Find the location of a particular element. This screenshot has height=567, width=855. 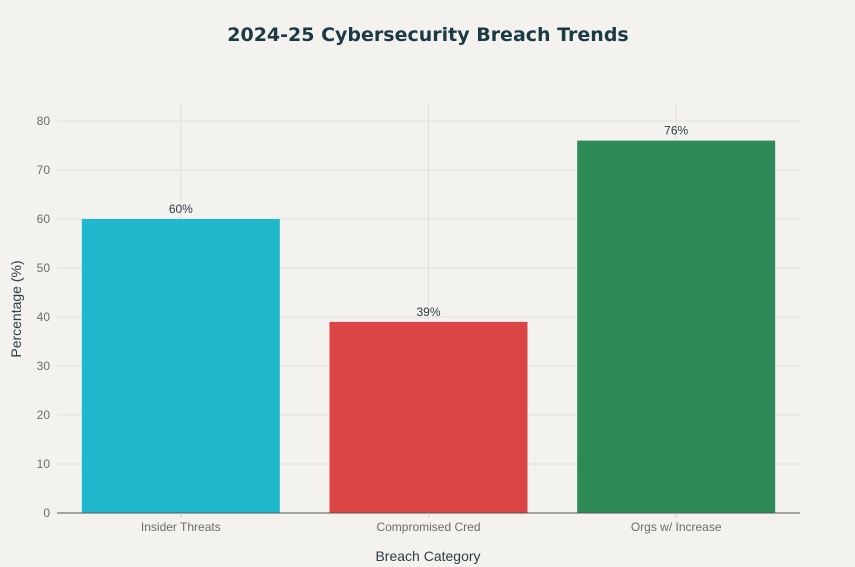

y-tick-label: 70 is located at coordinates (44, 170).